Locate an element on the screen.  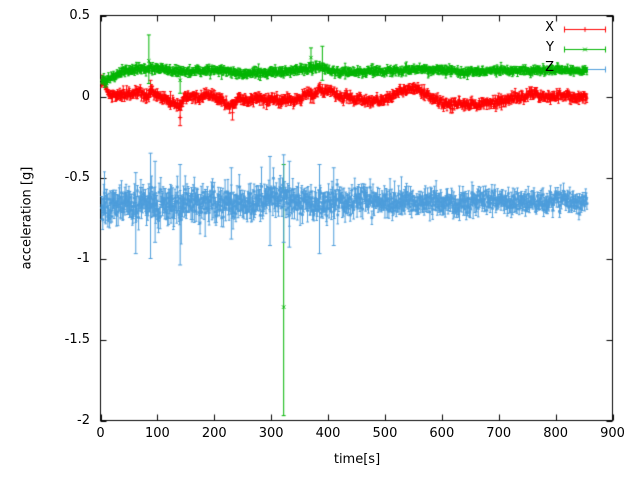
y-axis-title: acceleration [g] is located at coordinates (27, 218).